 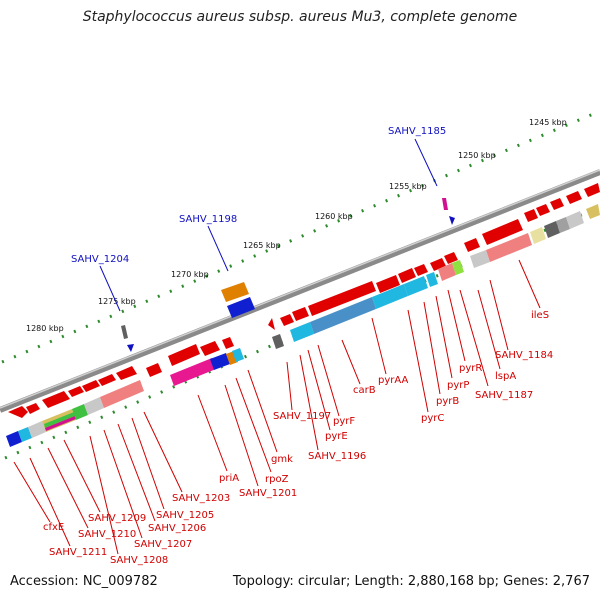 I want to click on scale-label: 1245 kbp, so click(x=548, y=122).